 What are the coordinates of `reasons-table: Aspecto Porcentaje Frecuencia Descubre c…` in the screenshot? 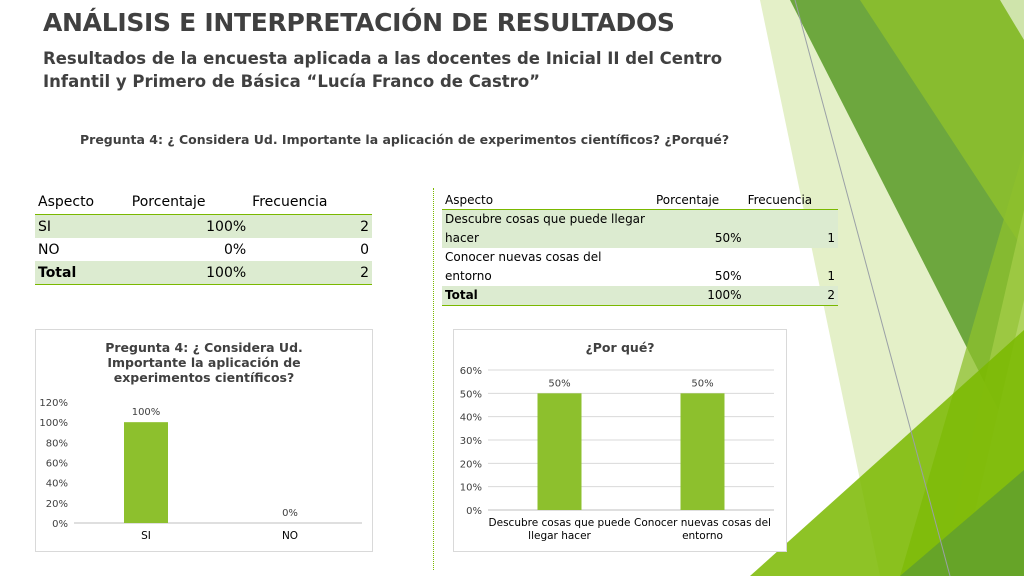 It's located at (640, 248).